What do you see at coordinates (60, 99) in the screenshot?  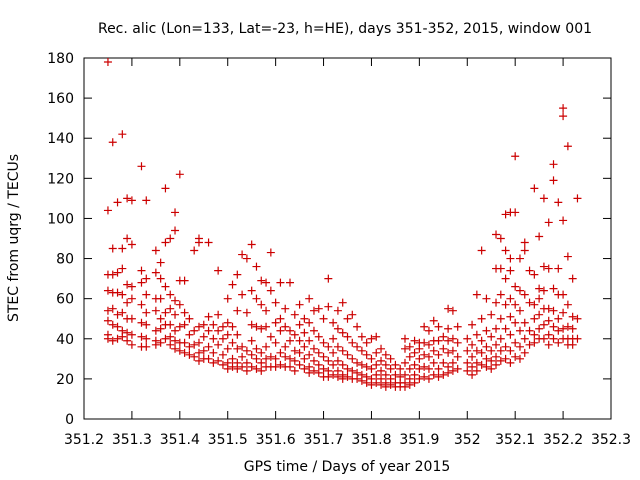 I see `y-tick-label: 160` at bounding box center [60, 99].